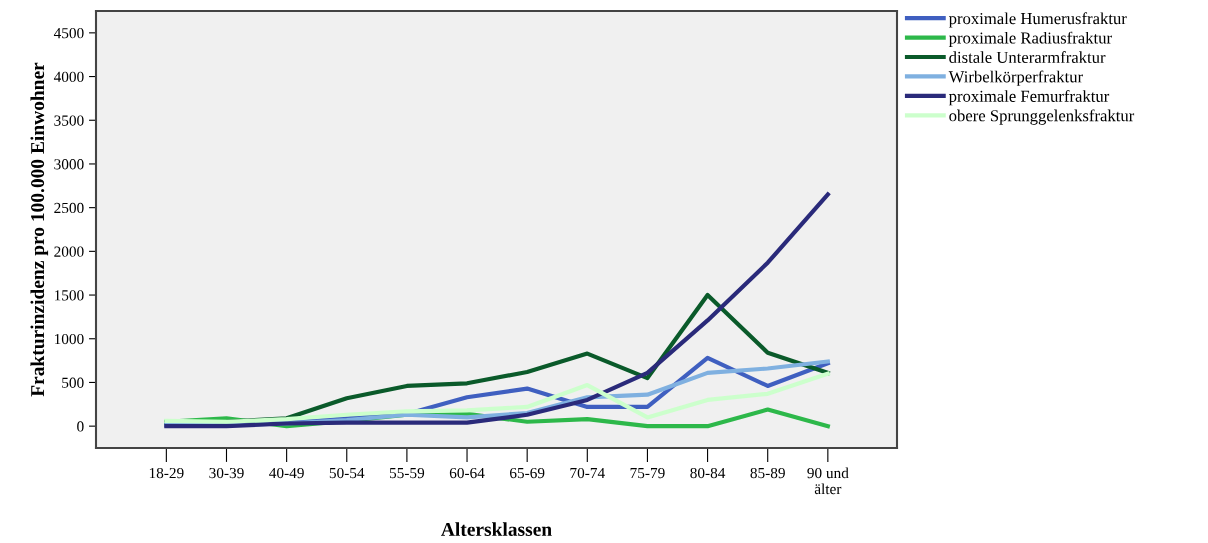 This screenshot has height=543, width=1208. Describe the element at coordinates (647, 473) in the screenshot. I see `x-tick-label: 75-79` at that location.